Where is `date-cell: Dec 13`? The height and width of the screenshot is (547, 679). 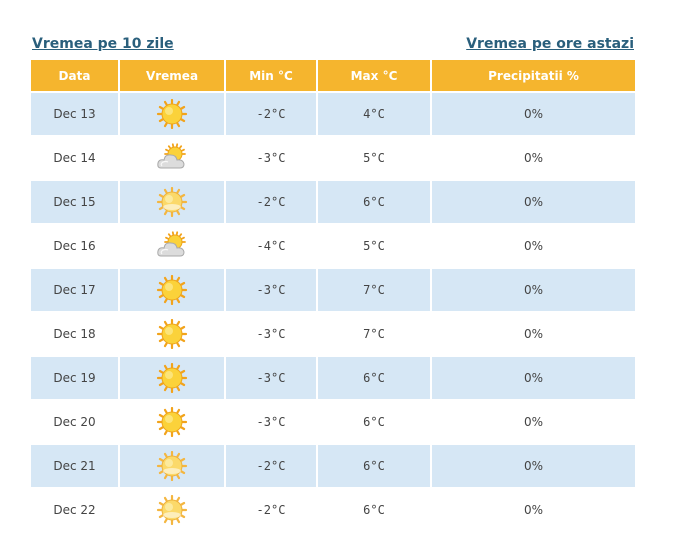
date-cell: Dec 13 is located at coordinates (74, 115).